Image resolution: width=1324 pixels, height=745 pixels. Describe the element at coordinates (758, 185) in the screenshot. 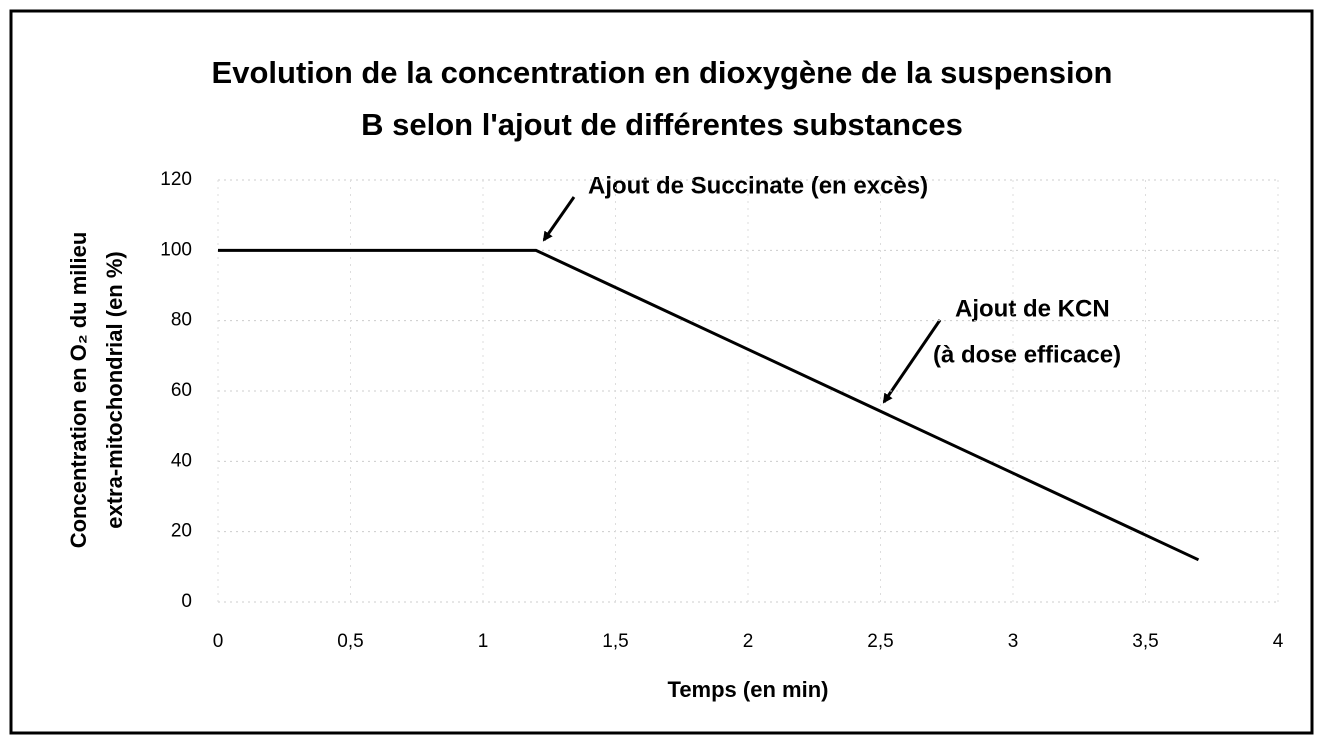

I see `annotation: Ajout de Succinate (en excès)` at that location.